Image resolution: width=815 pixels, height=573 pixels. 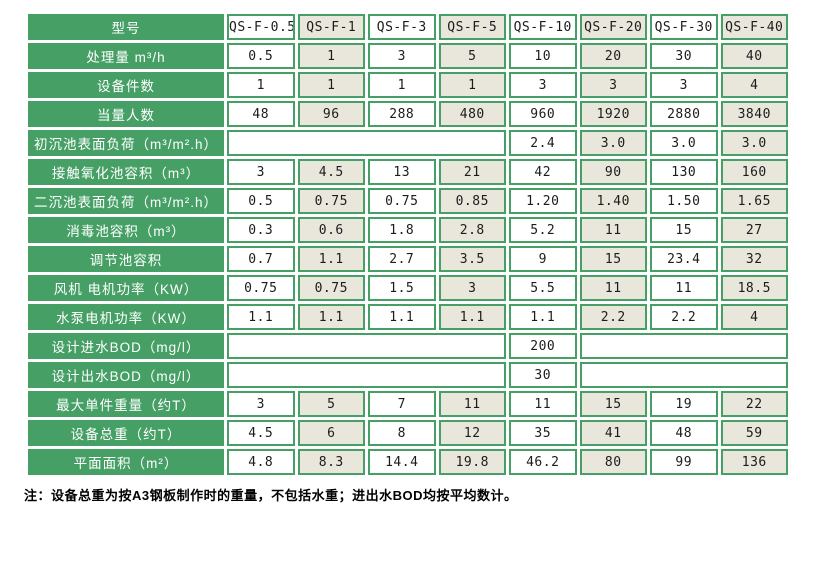 What do you see at coordinates (126, 230) in the screenshot?
I see `row-label: 消毒池容积（m³）` at bounding box center [126, 230].